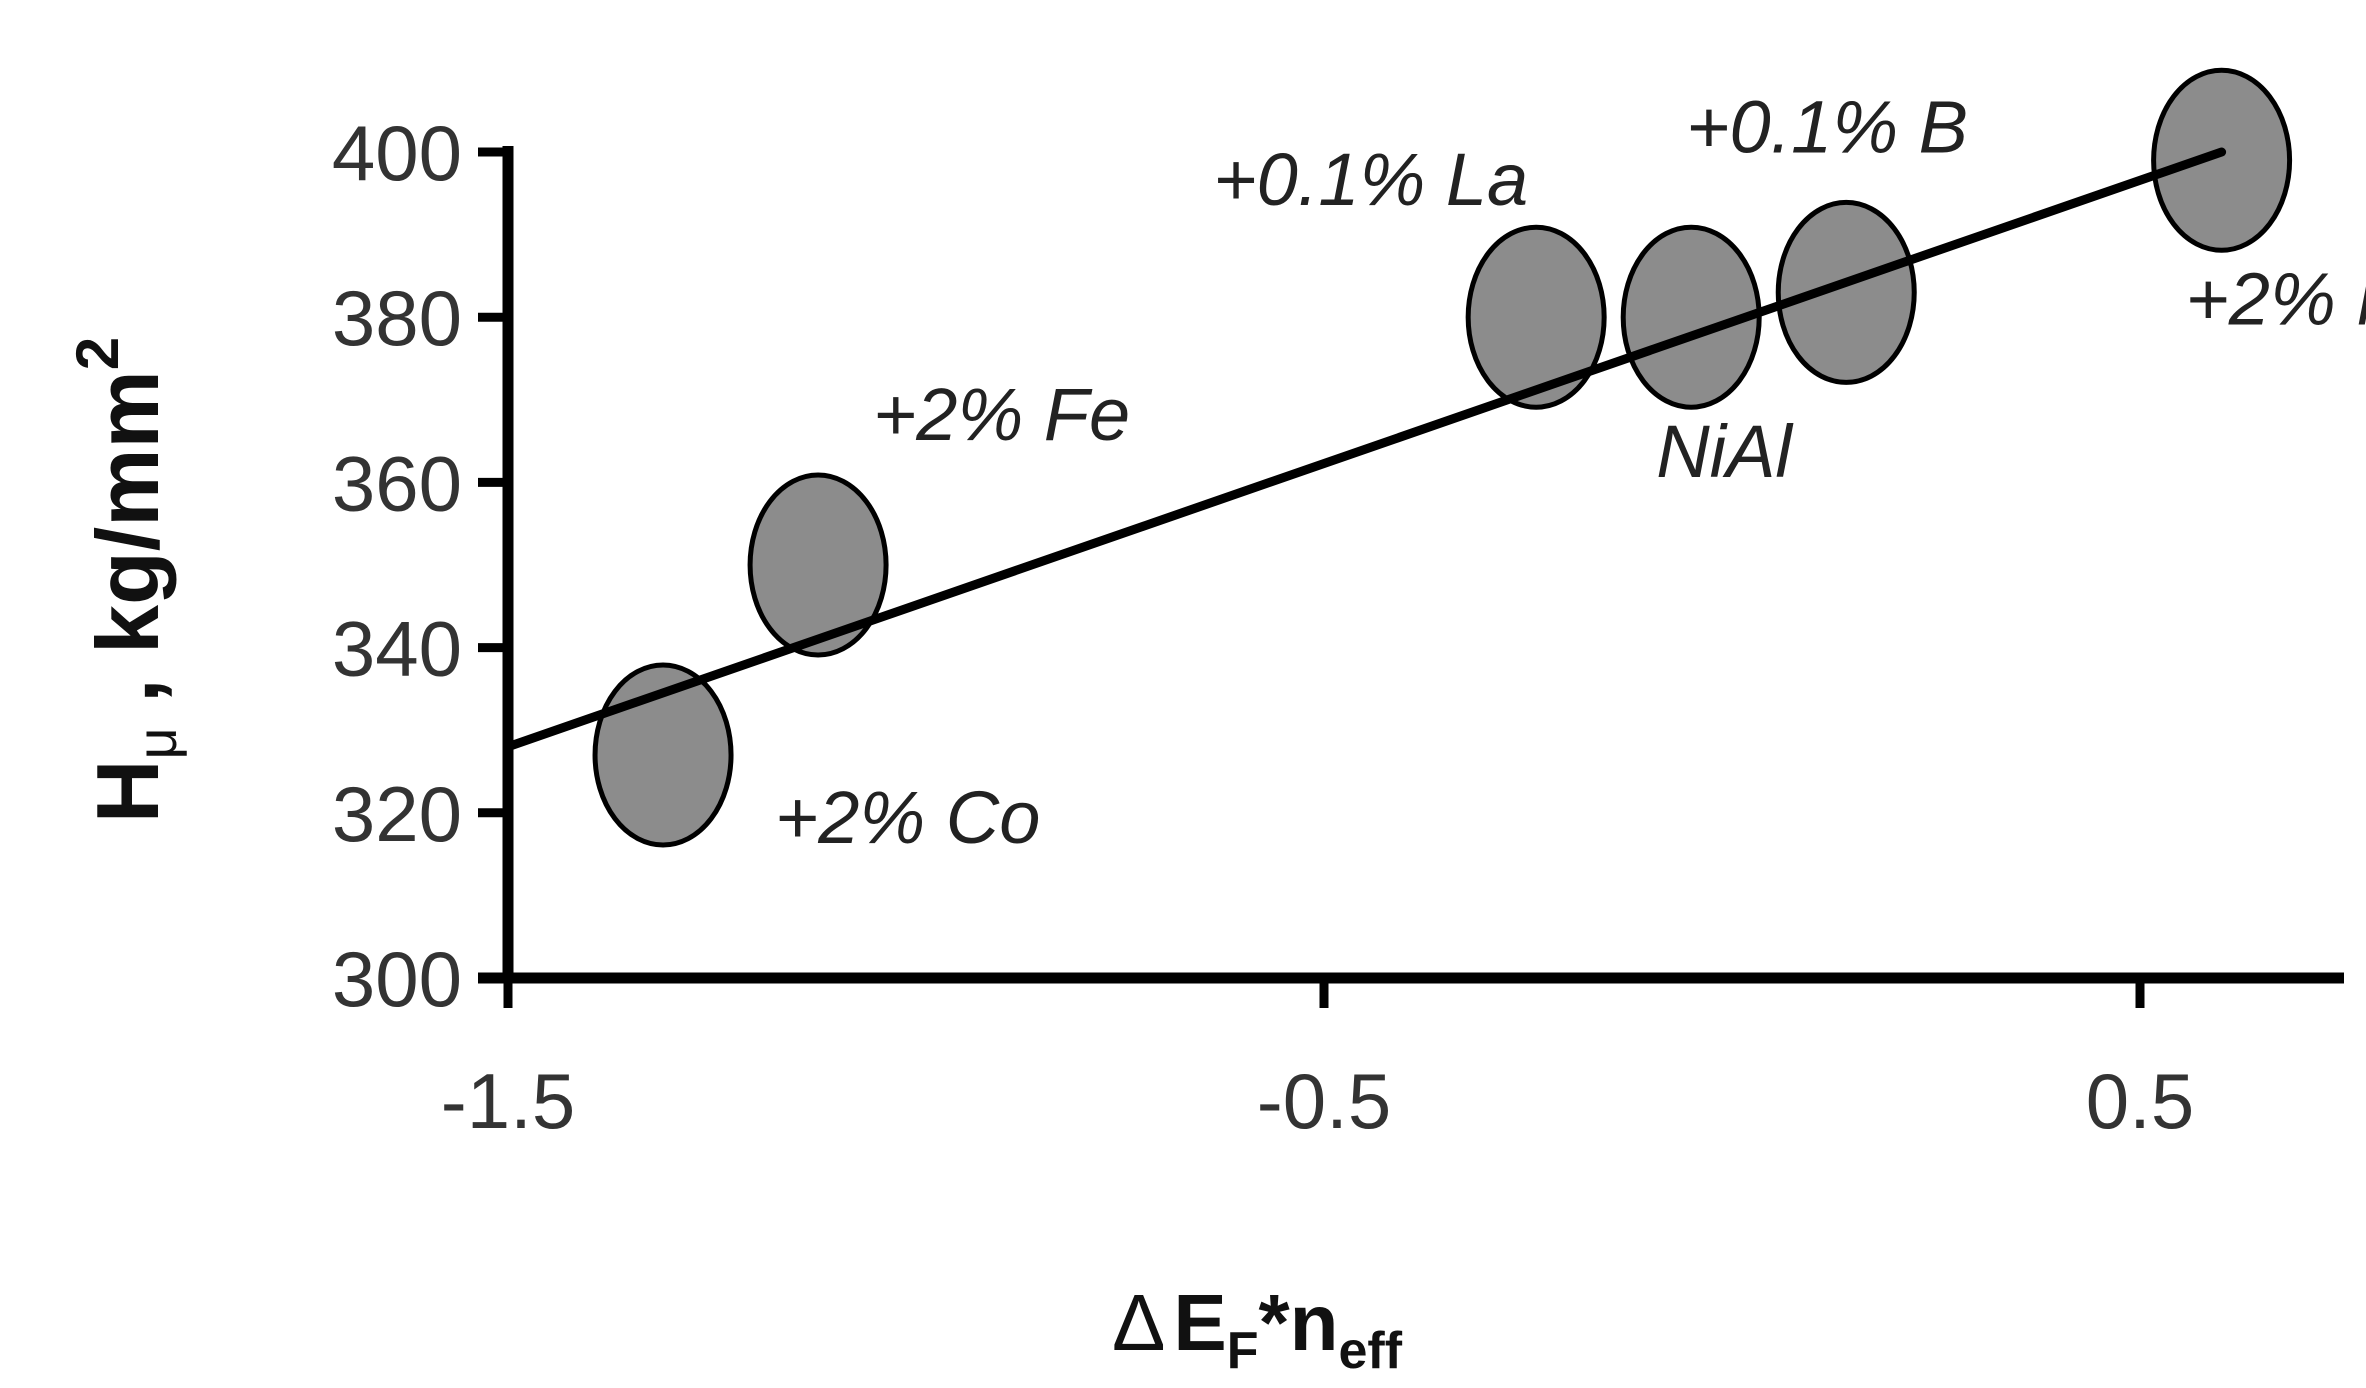 This screenshot has width=2366, height=1388. I want to click on x-tick-label: 0.5, so click(2140, 1101).